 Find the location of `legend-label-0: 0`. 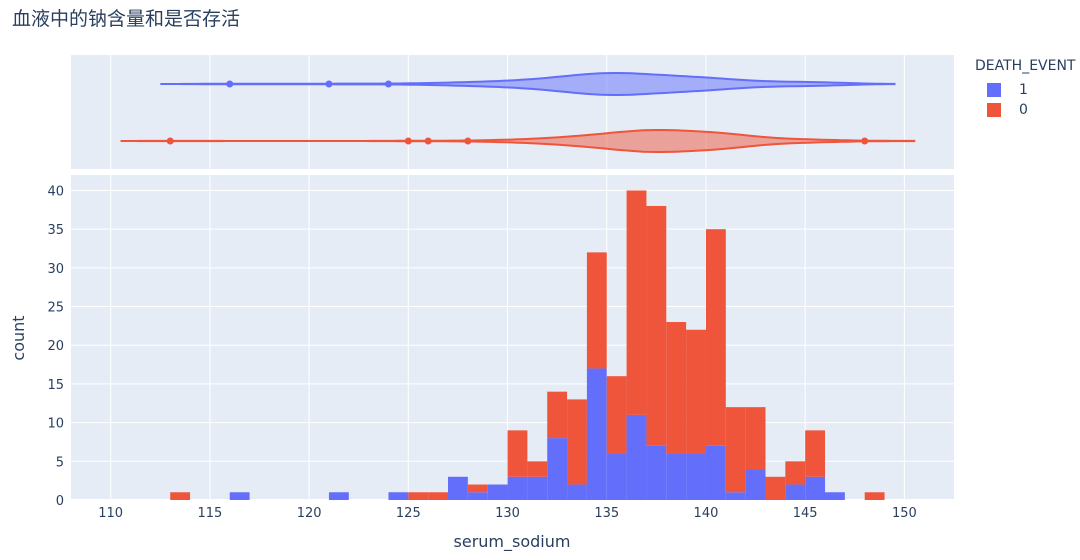

legend-label-0: 0 is located at coordinates (1023, 110).